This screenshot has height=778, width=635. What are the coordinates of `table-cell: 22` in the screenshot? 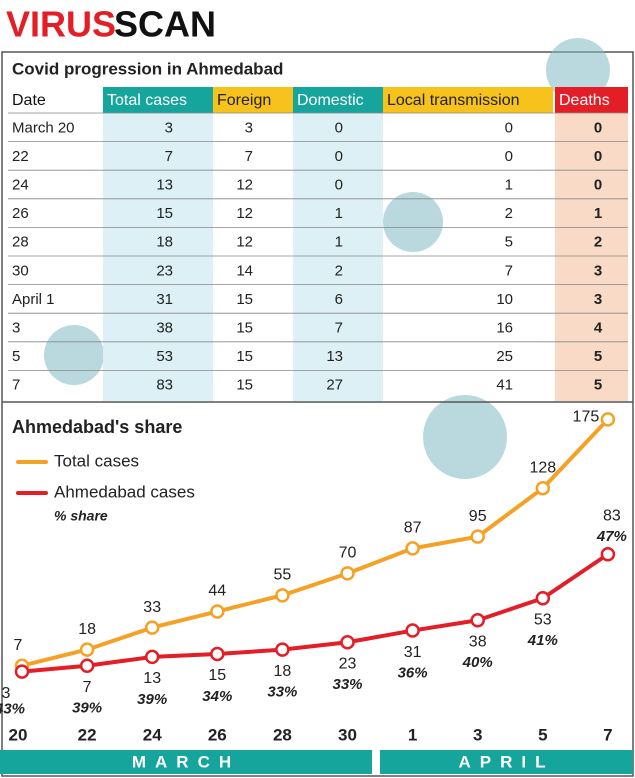 It's located at (20, 156).